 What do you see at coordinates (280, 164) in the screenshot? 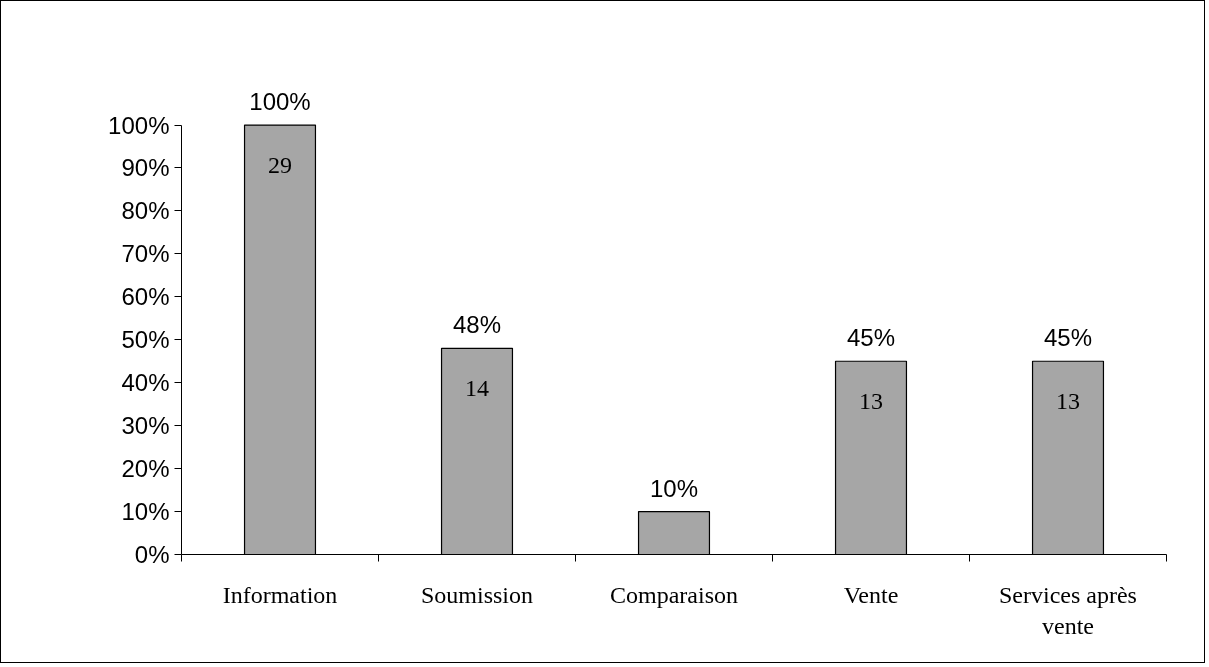
I see `annotation: 29` at bounding box center [280, 164].